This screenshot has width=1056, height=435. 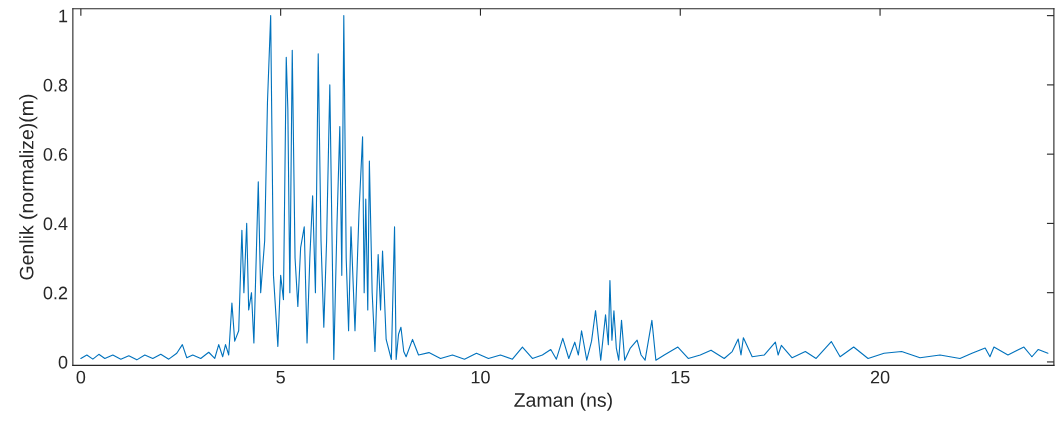 I want to click on y-tick-label: 0.6, so click(x=55, y=154).